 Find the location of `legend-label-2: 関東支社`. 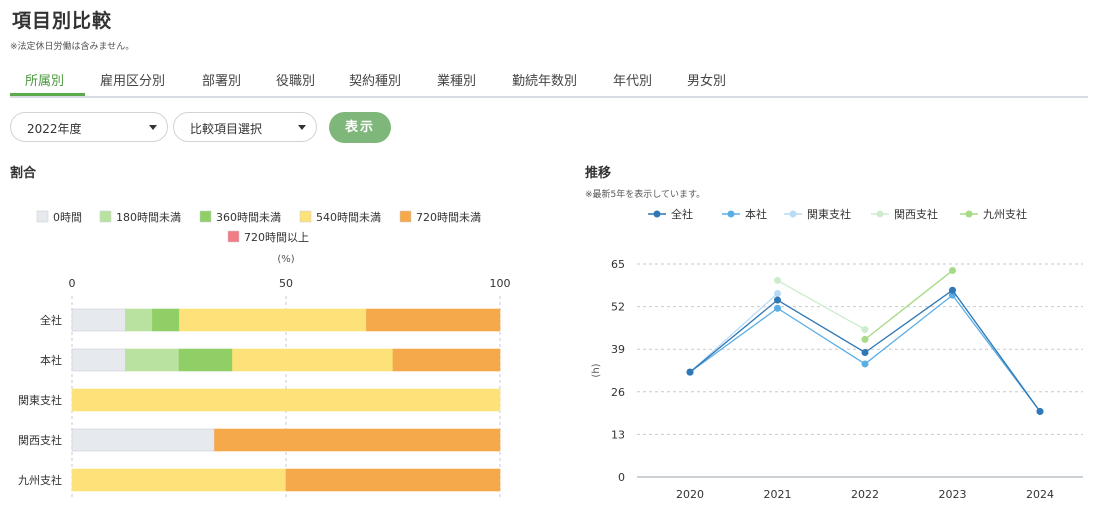

legend-label-2: 関東支社 is located at coordinates (829, 214).